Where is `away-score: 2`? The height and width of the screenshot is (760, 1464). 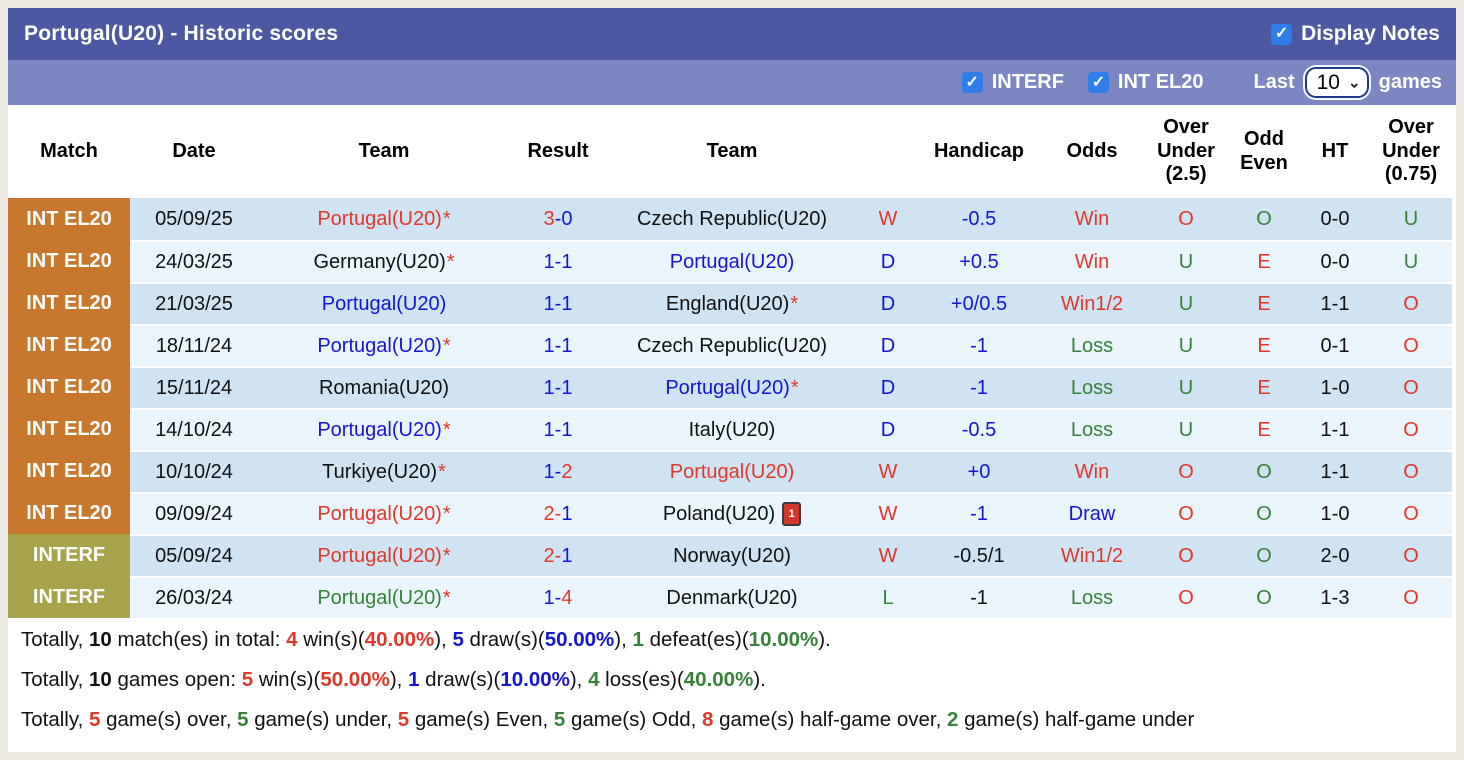
away-score: 2 is located at coordinates (567, 471).